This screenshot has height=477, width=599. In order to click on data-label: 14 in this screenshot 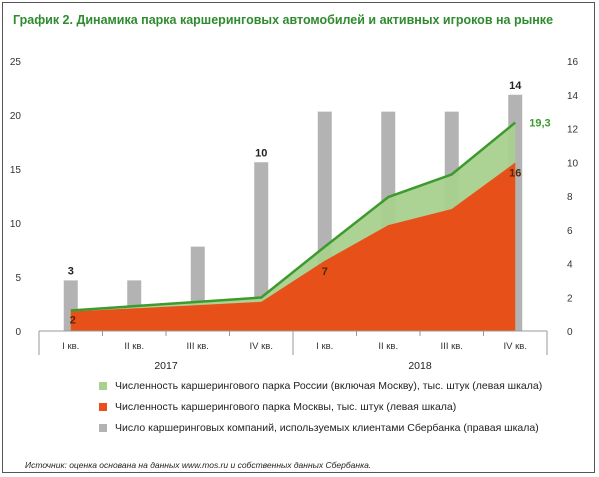, I will do `click(515, 86)`.